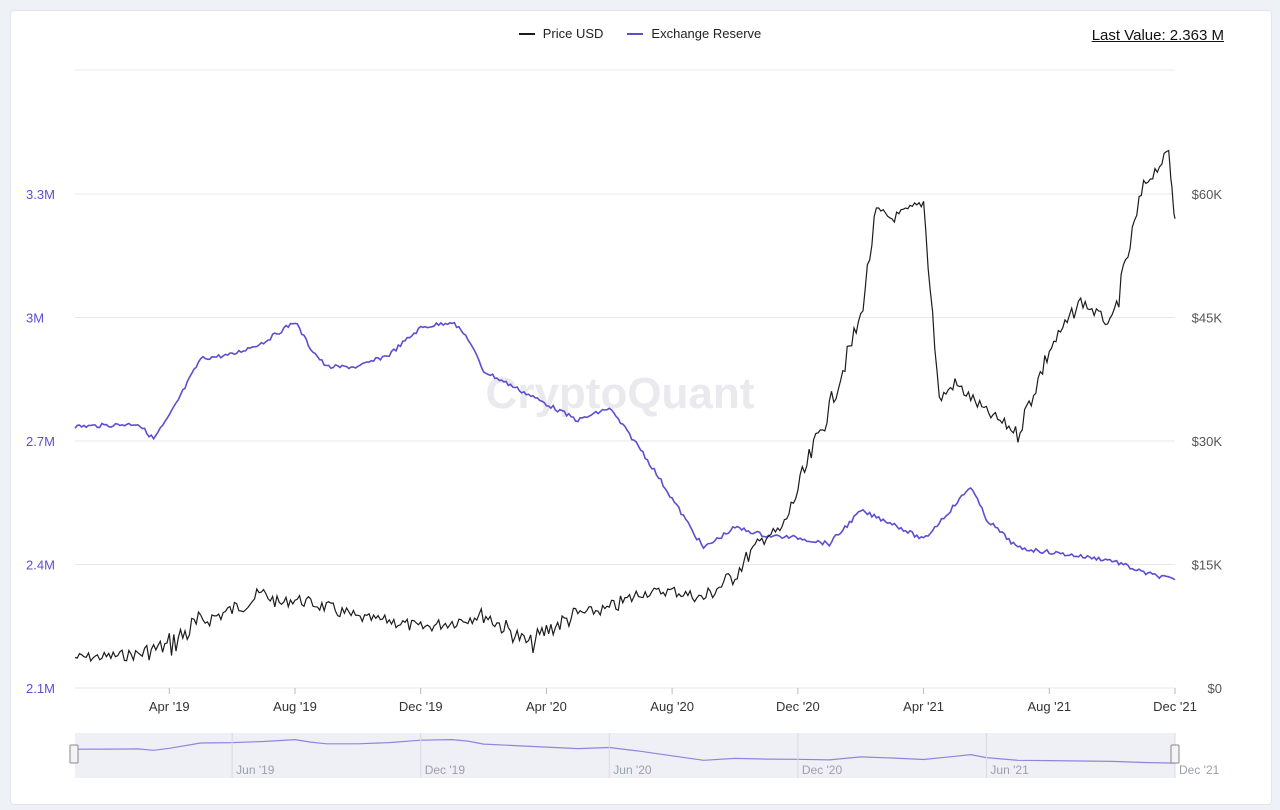  Describe the element at coordinates (35, 318) in the screenshot. I see `left-tick-label: 3M` at that location.